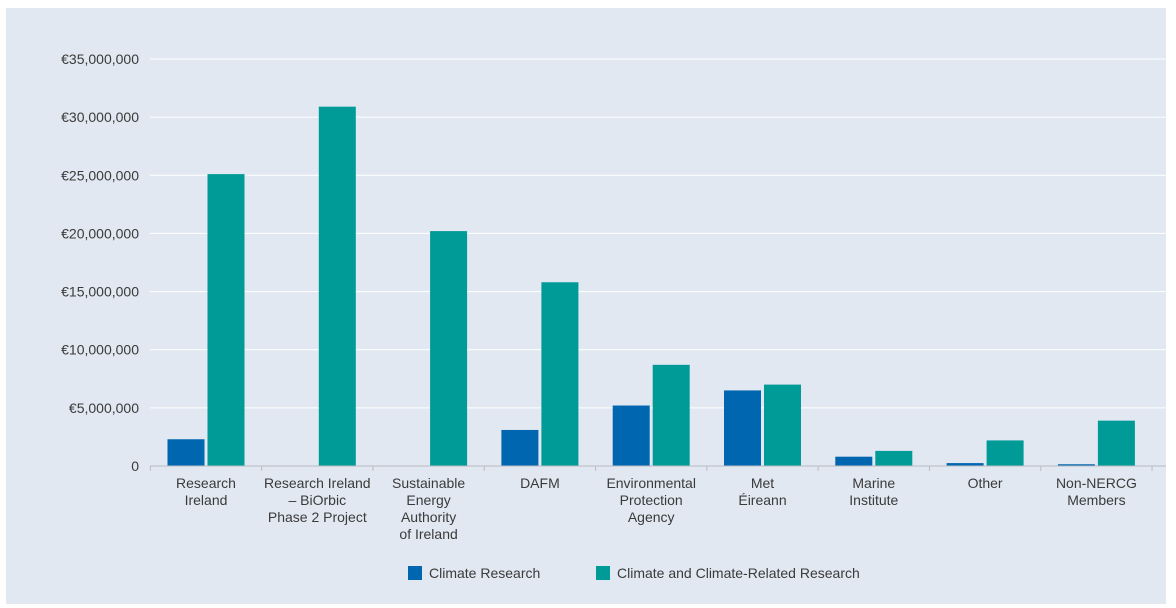 The width and height of the screenshot is (1176, 608). I want to click on category-label-line: DAFM, so click(540, 483).